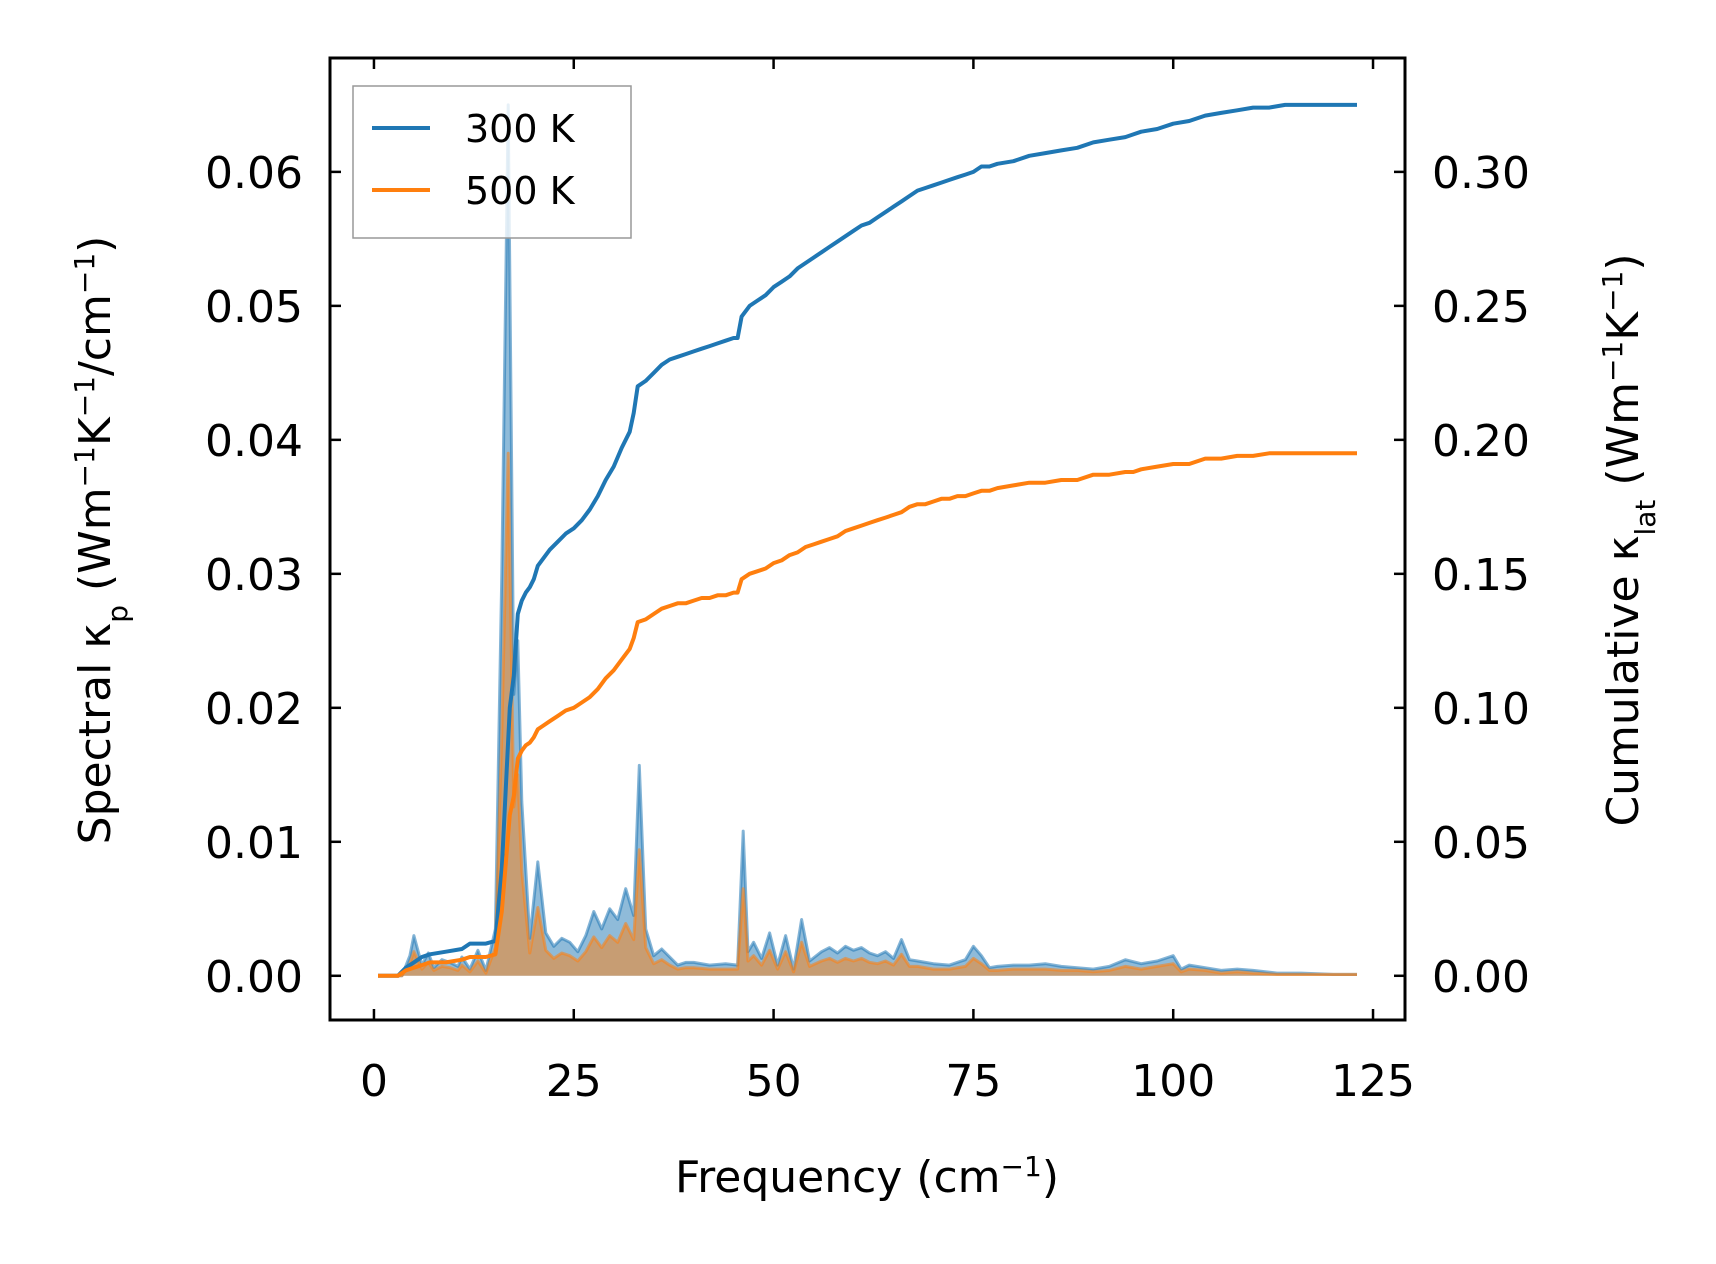 Image resolution: width=1716 pixels, height=1264 pixels. What do you see at coordinates (1481, 173) in the screenshot?
I see `right-y-tick-label: 0.30` at bounding box center [1481, 173].